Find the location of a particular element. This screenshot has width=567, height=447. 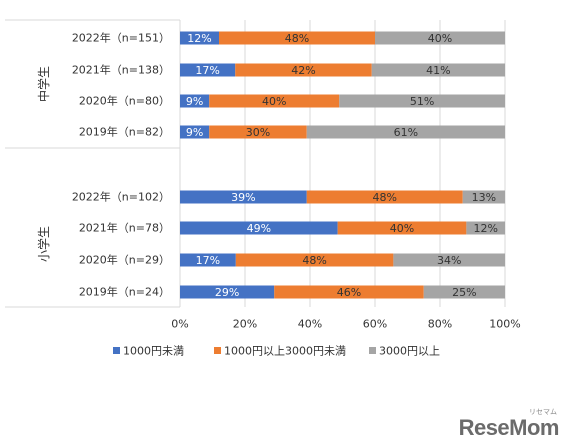

resemom-logo: リセマム ReseMom is located at coordinates (509, 425).